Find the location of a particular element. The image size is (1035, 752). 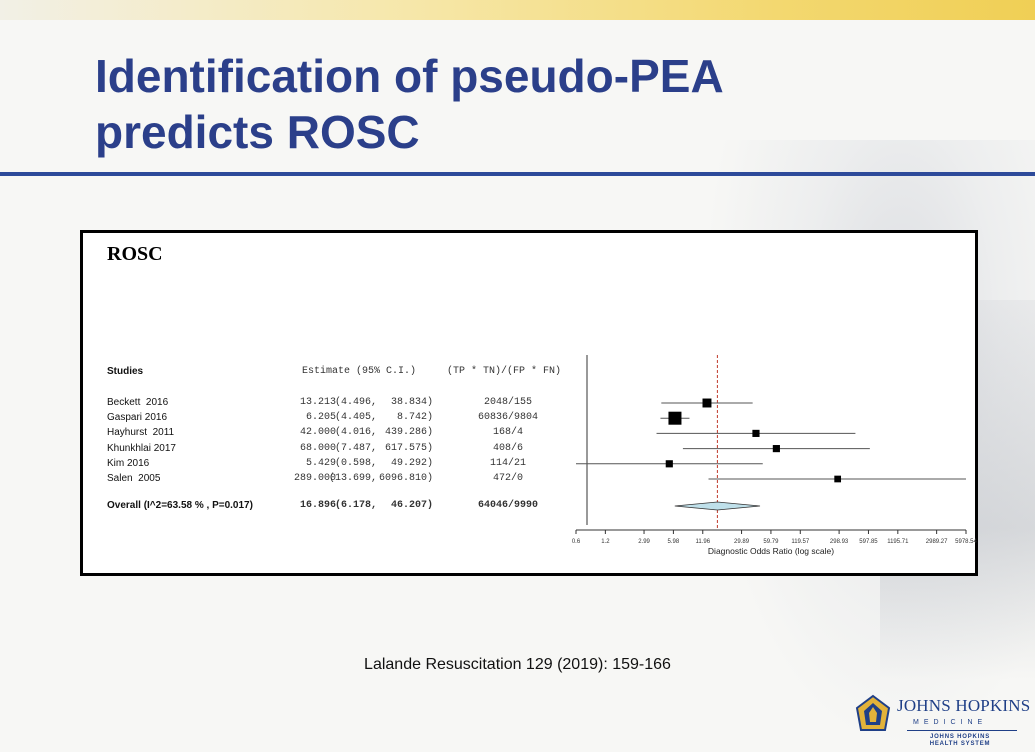

overall-estimate: 16.896 is located at coordinates (317, 505).